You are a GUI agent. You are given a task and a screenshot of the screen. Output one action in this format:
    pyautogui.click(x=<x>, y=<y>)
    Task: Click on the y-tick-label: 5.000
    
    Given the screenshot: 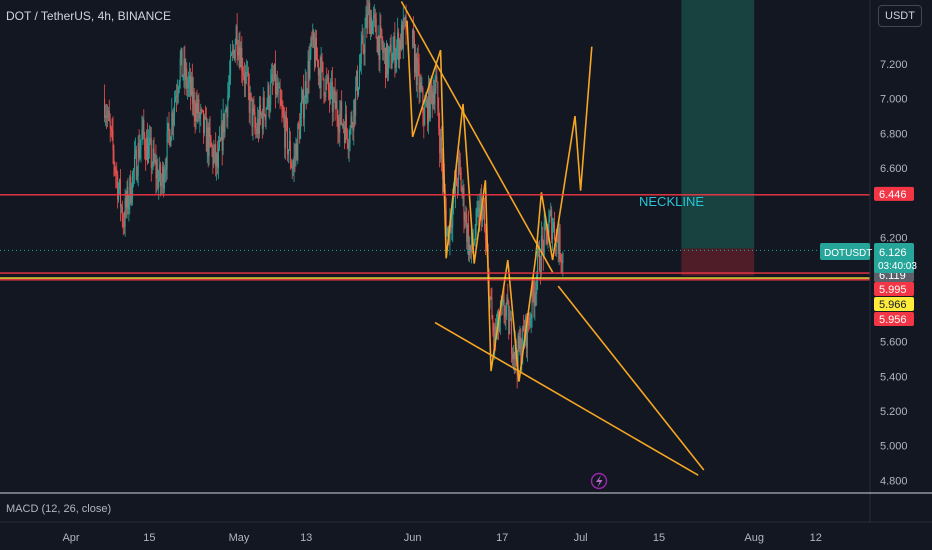 What is the action you would take?
    pyautogui.click(x=894, y=447)
    